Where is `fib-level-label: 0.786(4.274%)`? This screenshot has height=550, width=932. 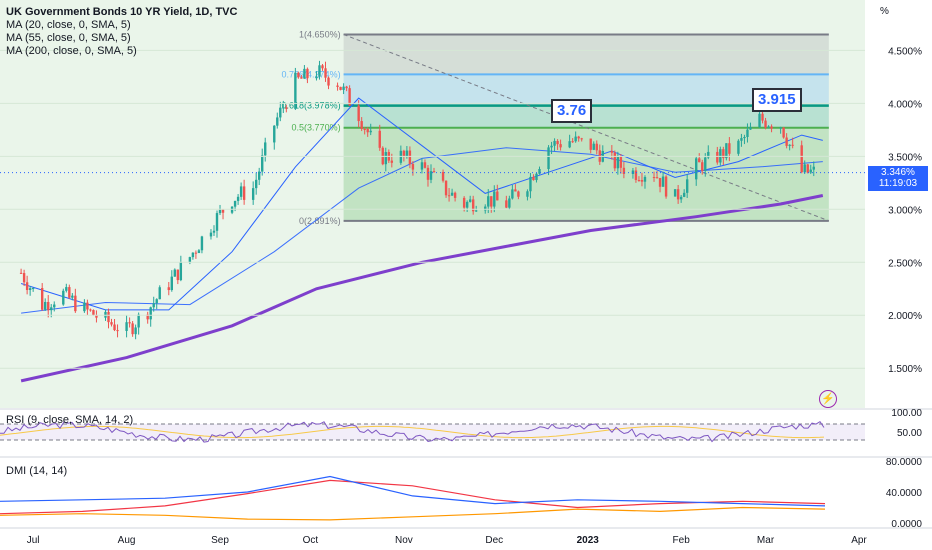 fib-level-label: 0.786(4.274%) is located at coordinates (311, 74).